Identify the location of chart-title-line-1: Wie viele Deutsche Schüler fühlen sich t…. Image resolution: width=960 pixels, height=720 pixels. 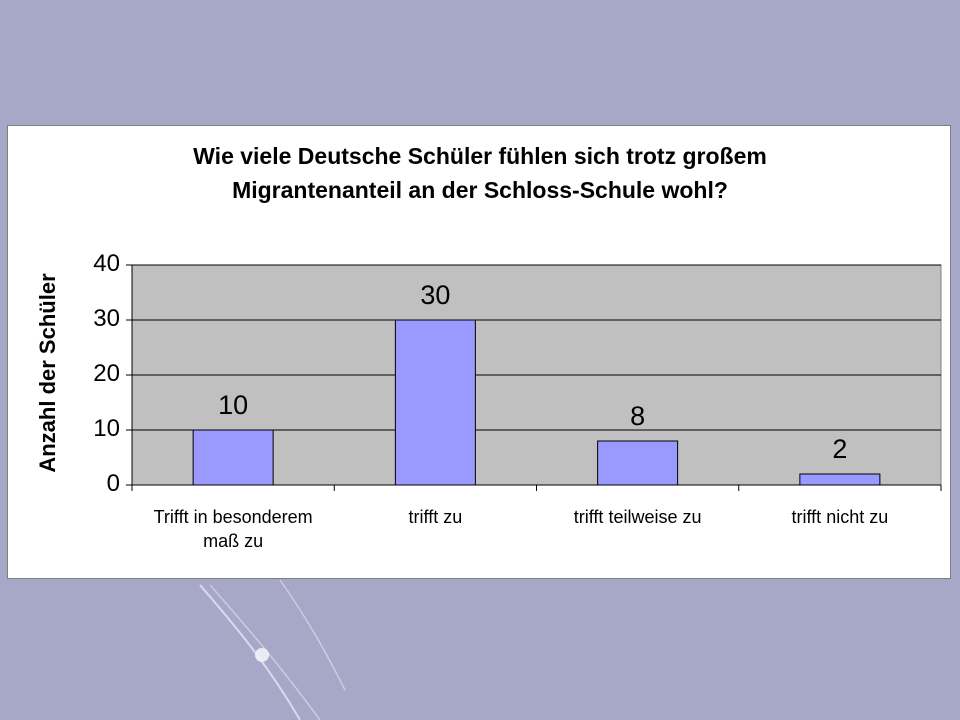
(480, 156).